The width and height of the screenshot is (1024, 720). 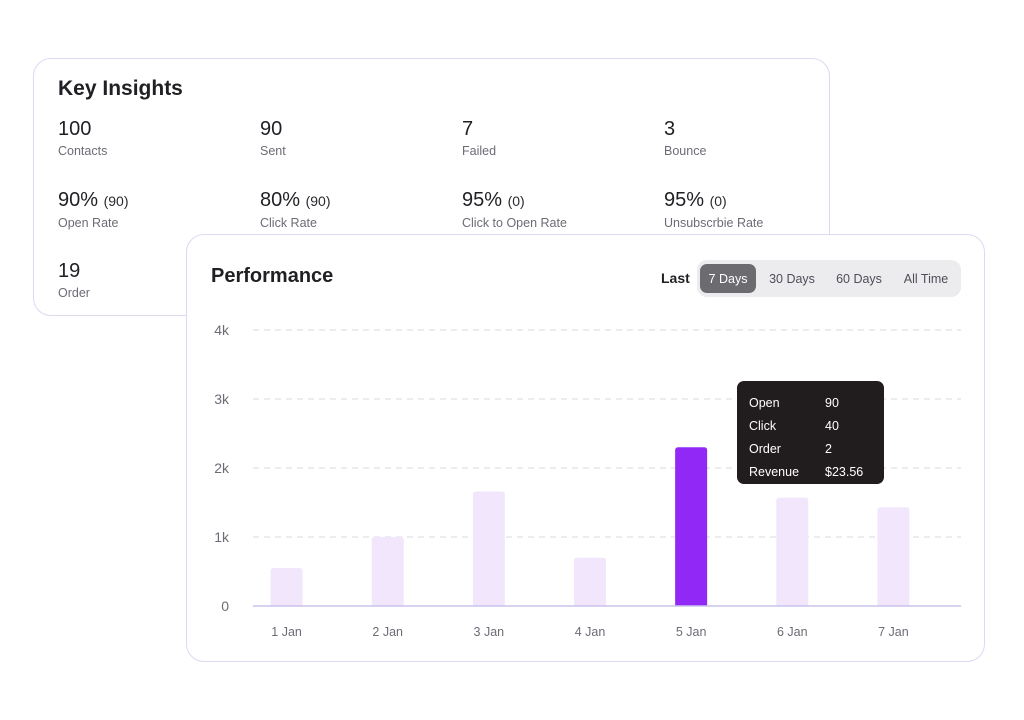 What do you see at coordinates (273, 151) in the screenshot?
I see `metric-label: Sent` at bounding box center [273, 151].